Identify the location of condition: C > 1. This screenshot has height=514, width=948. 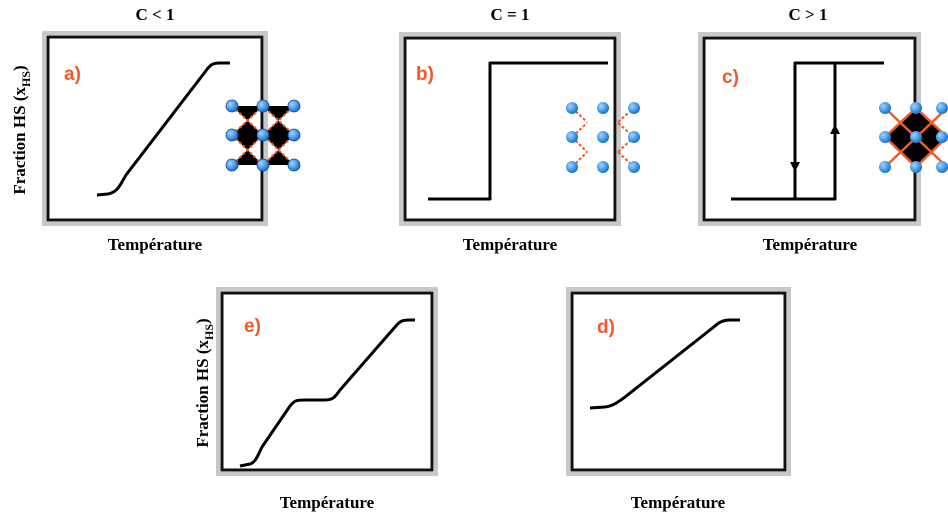
(808, 14).